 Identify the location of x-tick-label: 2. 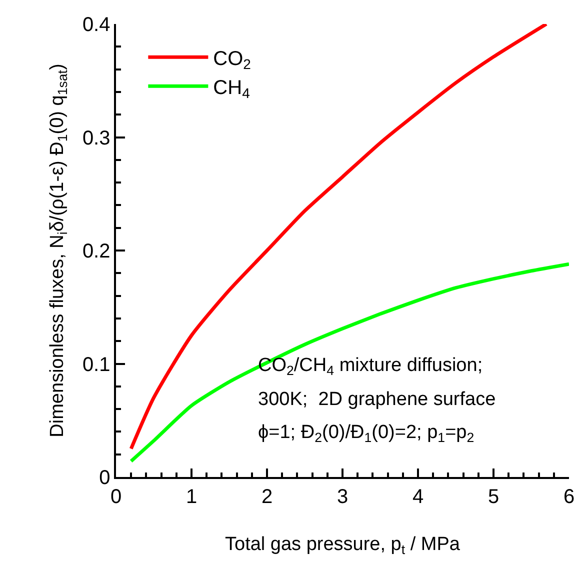
(267, 497).